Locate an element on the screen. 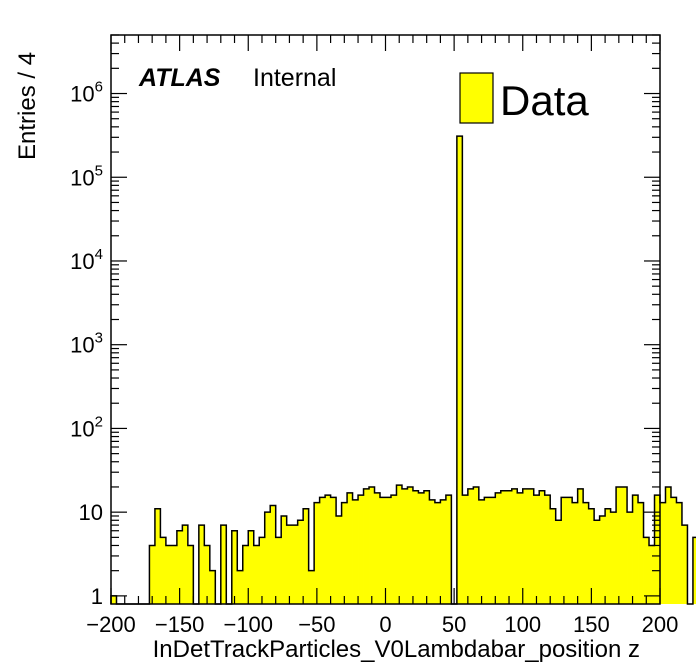 The width and height of the screenshot is (696, 672). atlas-status-label: Internal is located at coordinates (294, 78).